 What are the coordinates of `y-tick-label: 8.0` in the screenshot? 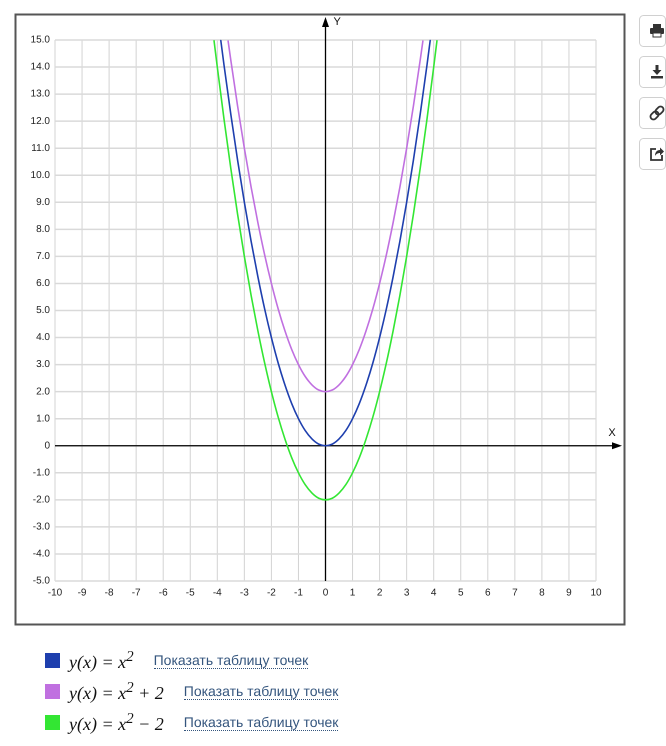 It's located at (43, 229).